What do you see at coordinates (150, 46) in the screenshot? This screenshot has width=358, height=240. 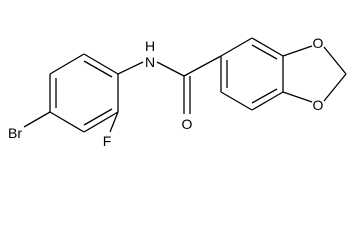 I see `atom-label: H` at bounding box center [150, 46].